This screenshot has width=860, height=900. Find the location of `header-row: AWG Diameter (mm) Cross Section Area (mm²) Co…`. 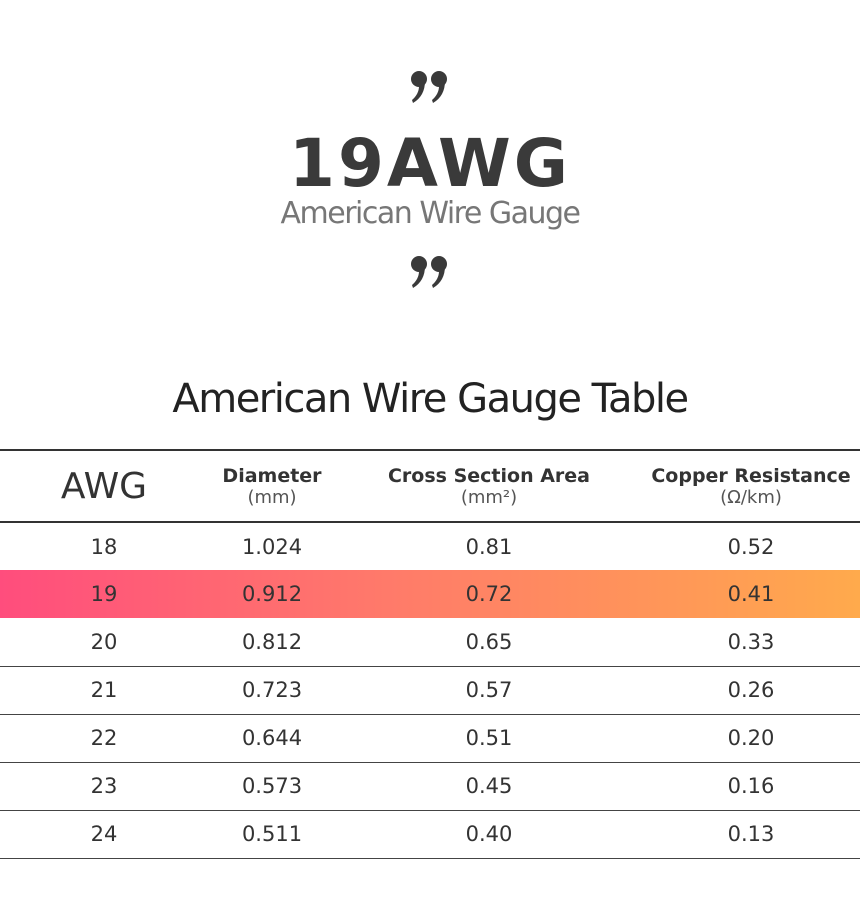

header-row: AWG Diameter (mm) Cross Section Area (mm²) Co… is located at coordinates (430, 486).